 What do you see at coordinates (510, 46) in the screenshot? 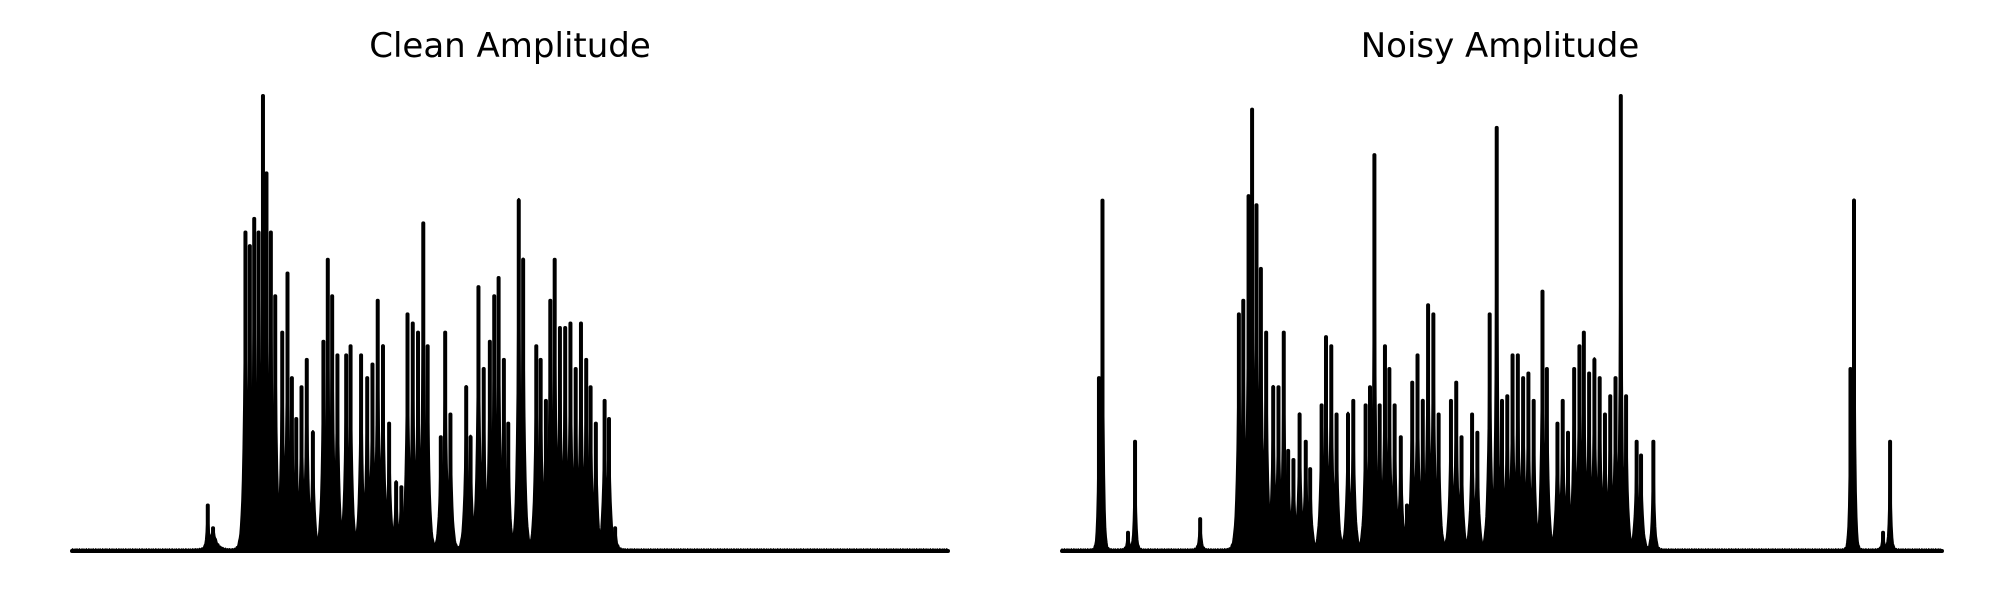
I see `clean-amplitude-title: Clean Amplitude` at bounding box center [510, 46].